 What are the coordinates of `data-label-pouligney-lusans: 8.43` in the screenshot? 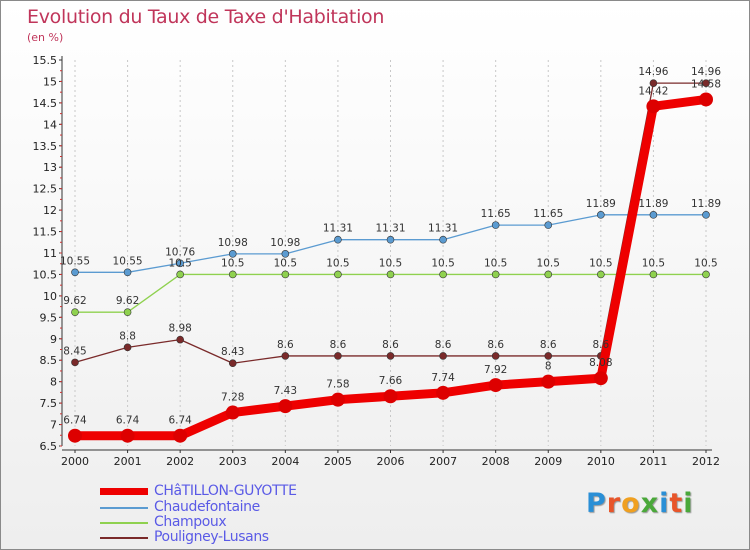 It's located at (232, 352).